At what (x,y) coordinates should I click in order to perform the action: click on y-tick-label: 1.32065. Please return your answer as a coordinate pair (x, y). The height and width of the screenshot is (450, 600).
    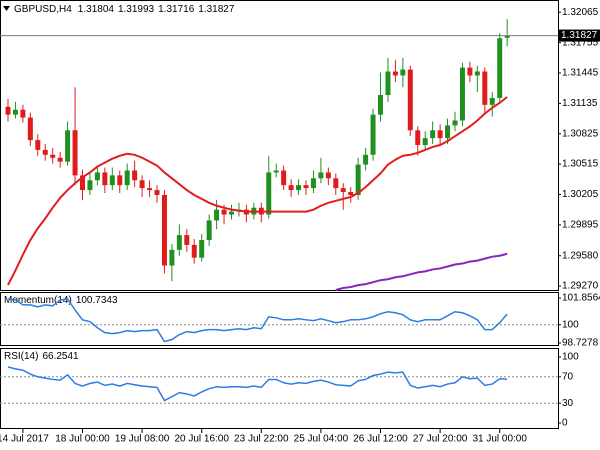
    Looking at the image, I should click on (580, 12).